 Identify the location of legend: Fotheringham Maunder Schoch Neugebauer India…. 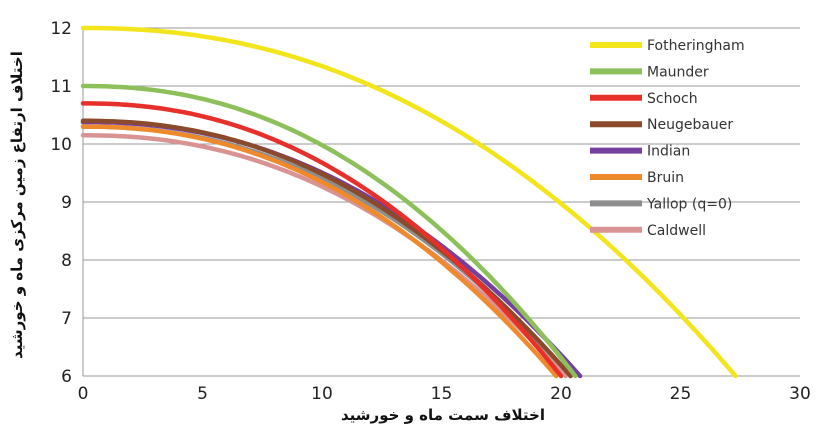
(667, 138).